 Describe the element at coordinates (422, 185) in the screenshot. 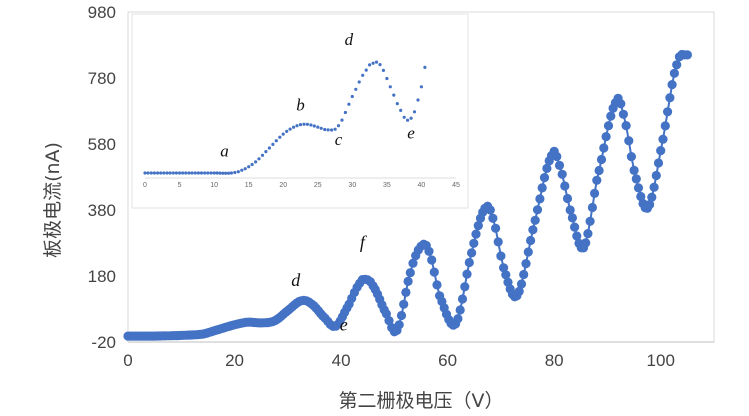

I see `inset-x-tick-label: 40` at that location.